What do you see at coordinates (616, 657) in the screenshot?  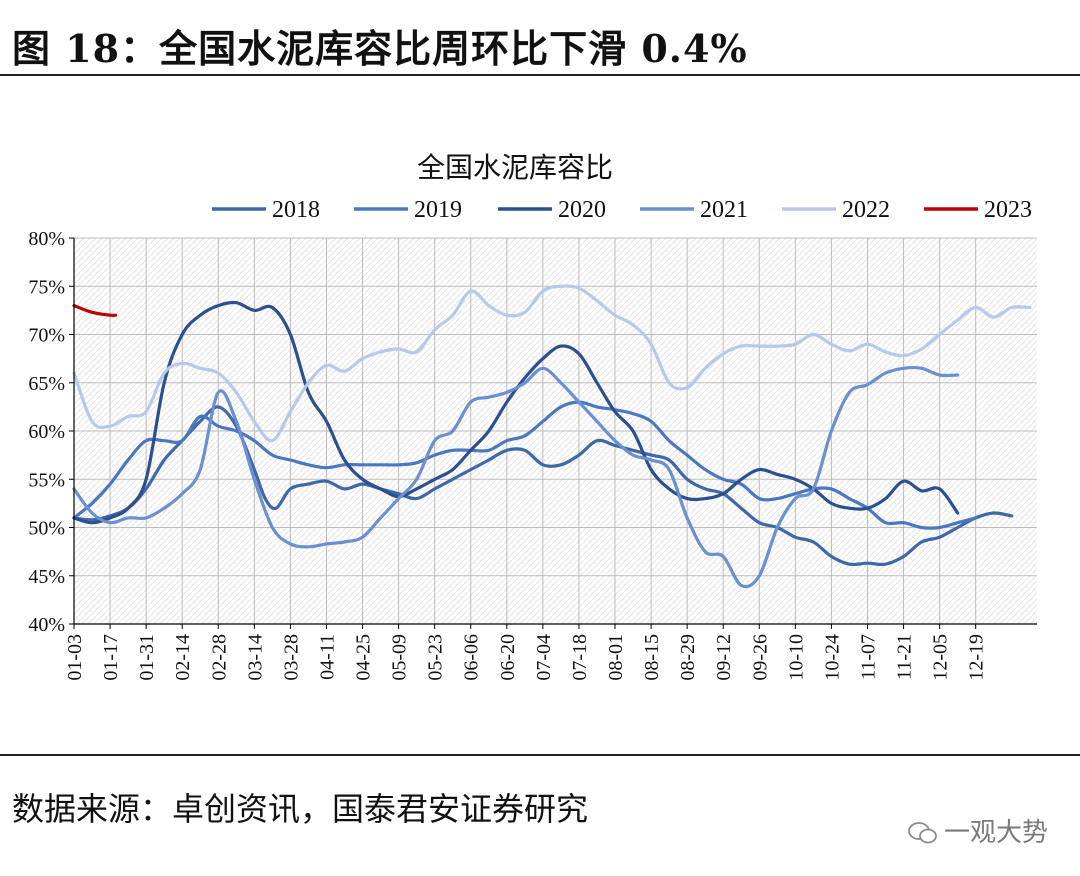 I see `x-tick-label: 08-01` at bounding box center [616, 657].